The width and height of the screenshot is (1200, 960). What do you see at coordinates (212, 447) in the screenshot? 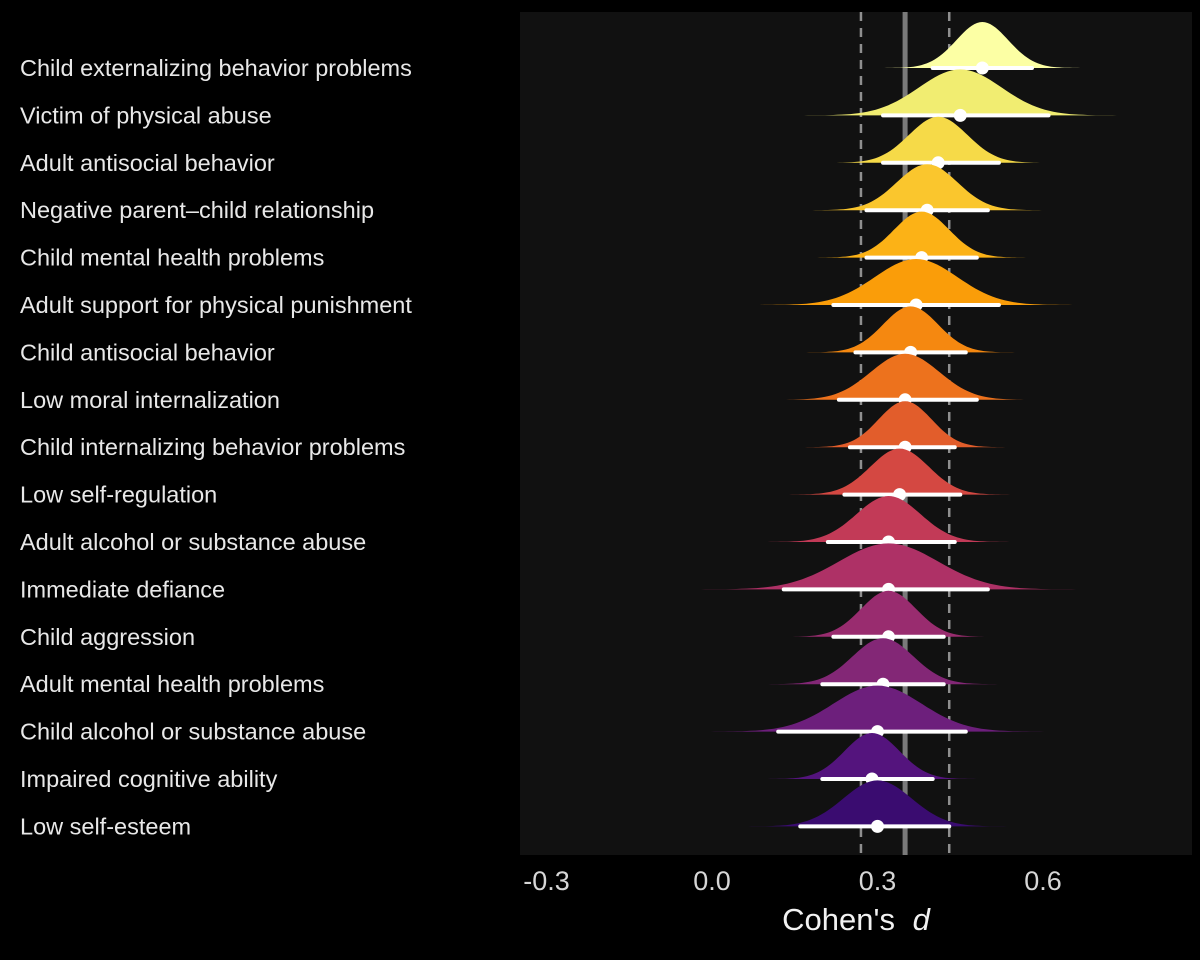
I see `row-label: Child internalizing behavior problems` at bounding box center [212, 447].